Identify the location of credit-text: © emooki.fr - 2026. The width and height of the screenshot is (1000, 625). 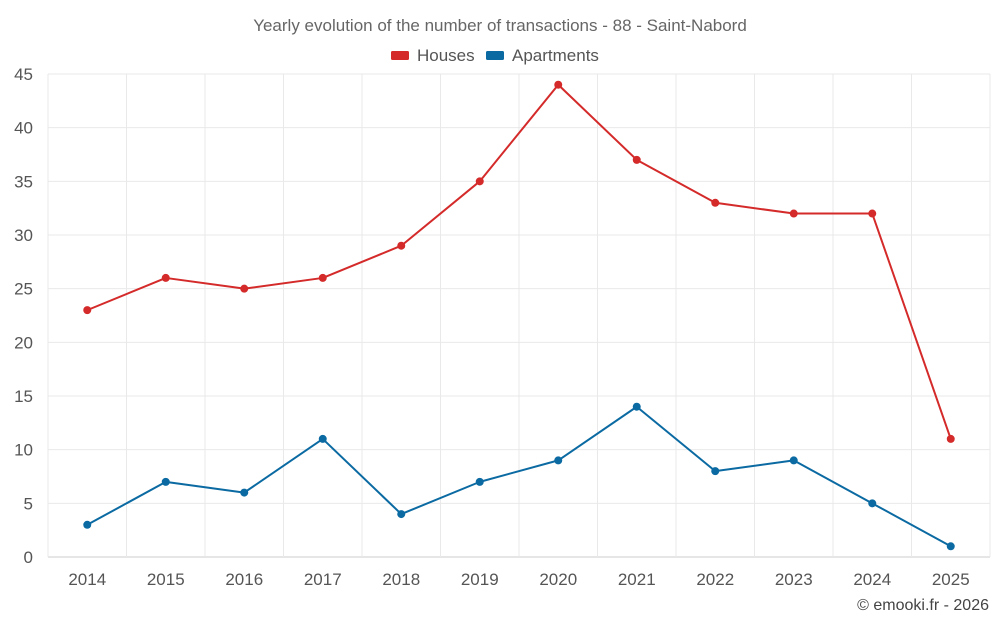
(923, 605).